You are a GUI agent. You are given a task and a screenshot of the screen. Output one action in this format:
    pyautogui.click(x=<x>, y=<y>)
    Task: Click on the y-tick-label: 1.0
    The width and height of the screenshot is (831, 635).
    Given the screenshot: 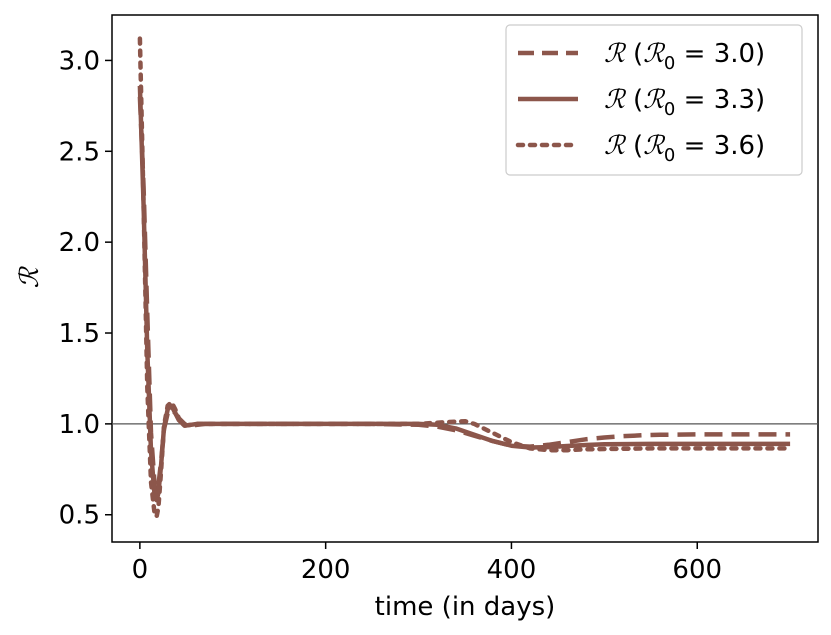 What is the action you would take?
    pyautogui.click(x=79, y=425)
    